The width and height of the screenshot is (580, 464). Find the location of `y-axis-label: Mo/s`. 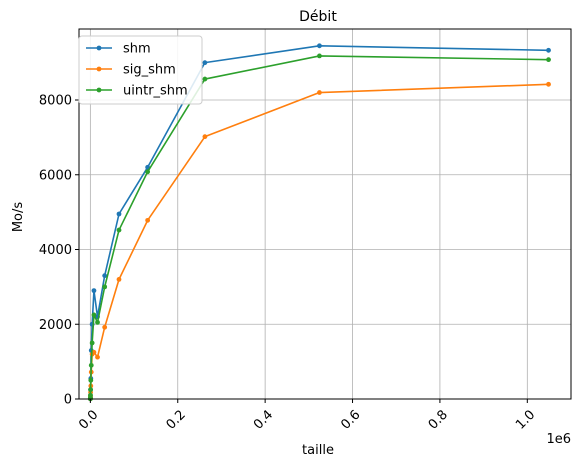

y-axis-label: Mo/s is located at coordinates (18, 217).